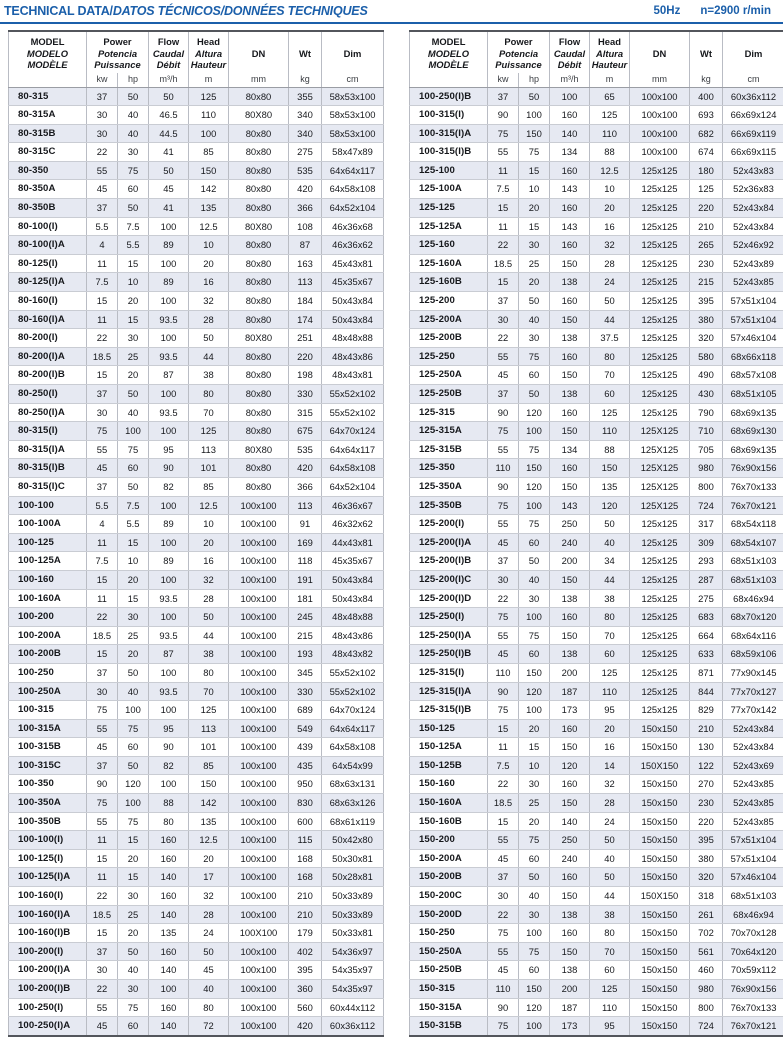 This screenshot has height=1037, width=783. I want to click on cell-head: 120, so click(610, 505).